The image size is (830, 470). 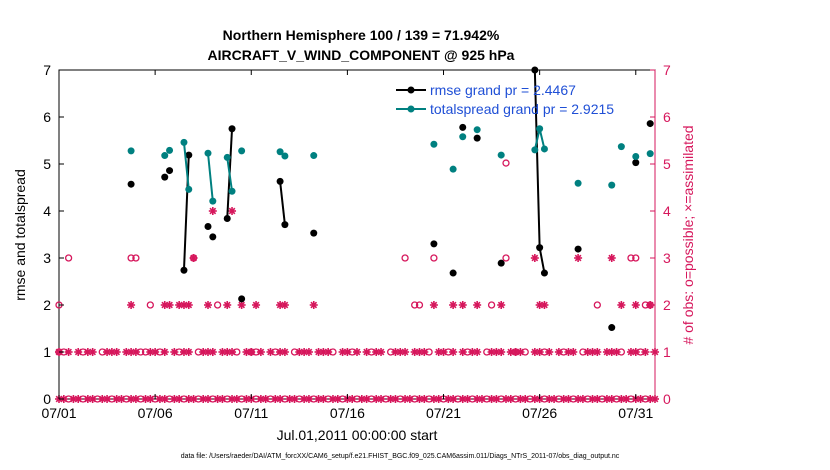 What do you see at coordinates (20, 235) in the screenshot?
I see `y-axis-label-left: rmse and totalspread` at bounding box center [20, 235].